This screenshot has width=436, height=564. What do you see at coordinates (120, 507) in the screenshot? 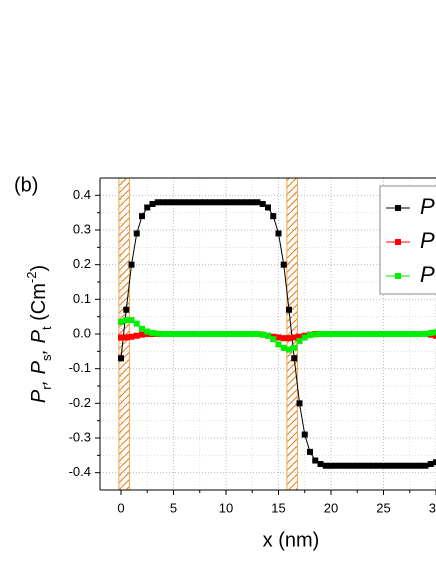
I see `x-tick-label: 0` at bounding box center [120, 507].